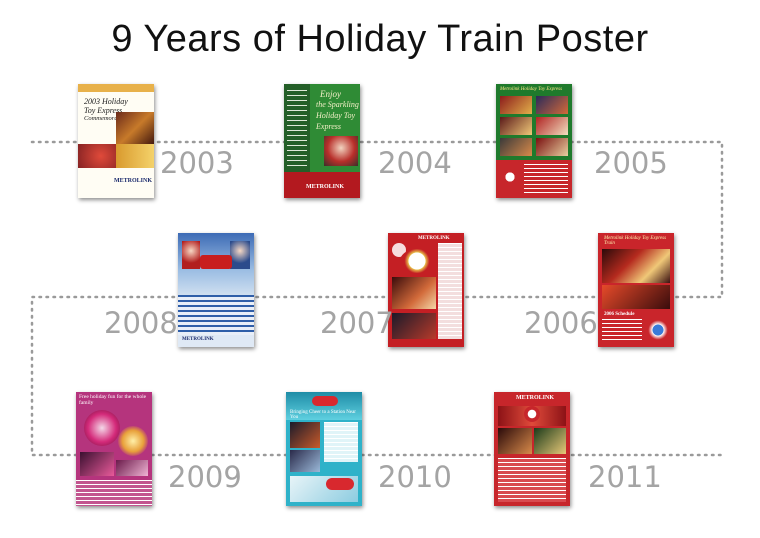  I want to click on poster-2005: Metrolink Holiday Toy Express, so click(534, 141).